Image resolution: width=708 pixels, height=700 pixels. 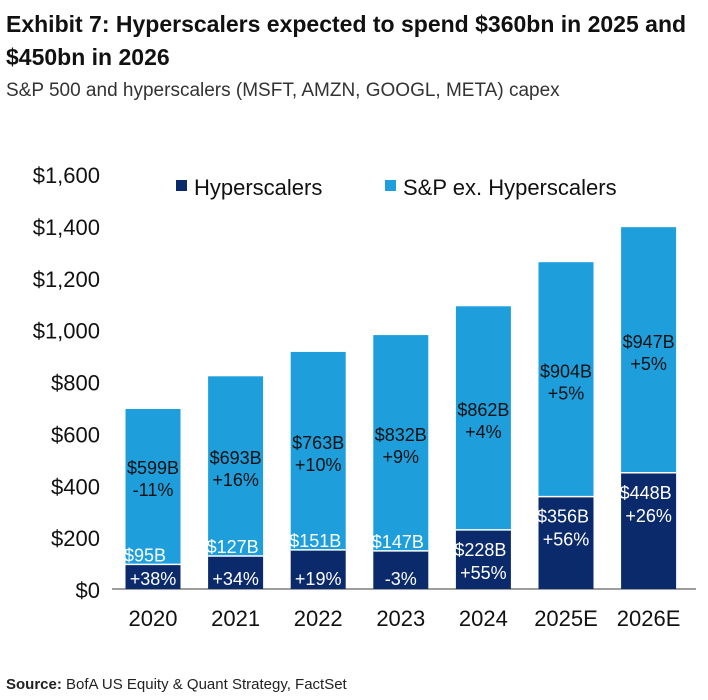 I want to click on data-label-sp-ex-value: $693B, so click(x=236, y=458).